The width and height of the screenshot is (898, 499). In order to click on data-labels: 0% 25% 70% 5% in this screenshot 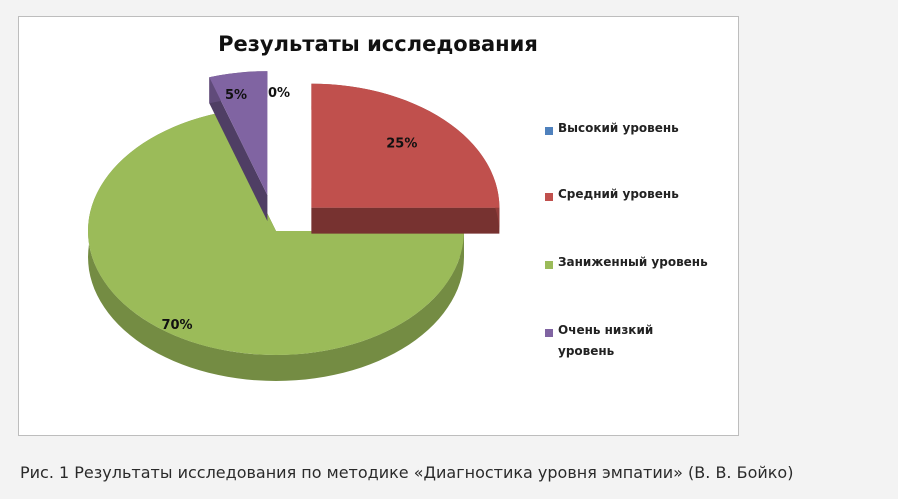, I will do `click(289, 209)`.